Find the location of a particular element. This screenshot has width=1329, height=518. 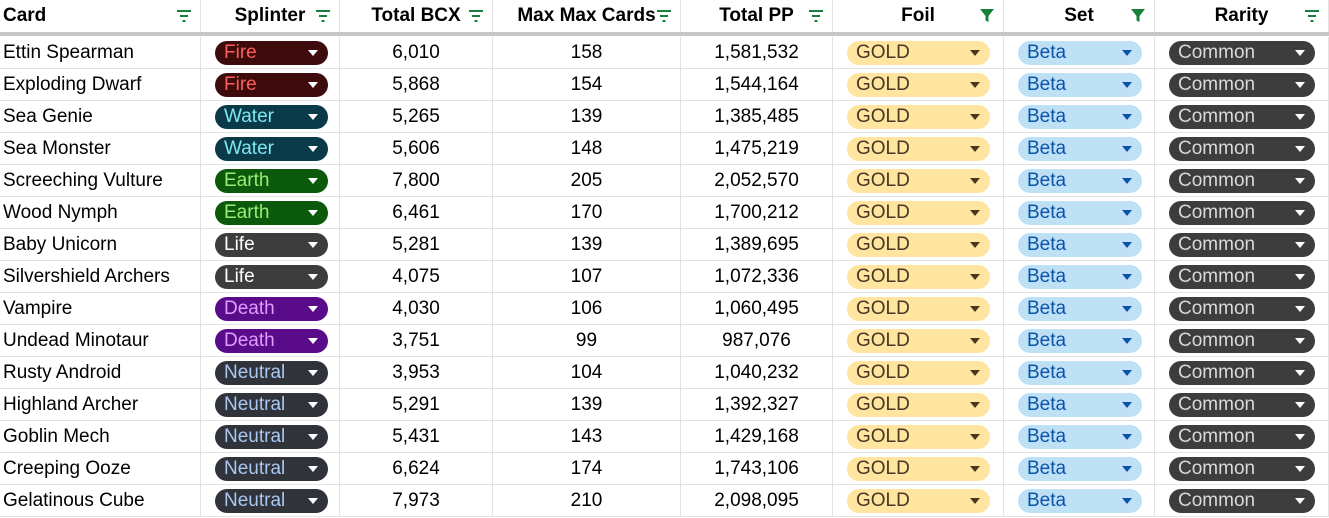

total-pp-cell: 1,072,336 is located at coordinates (757, 276).